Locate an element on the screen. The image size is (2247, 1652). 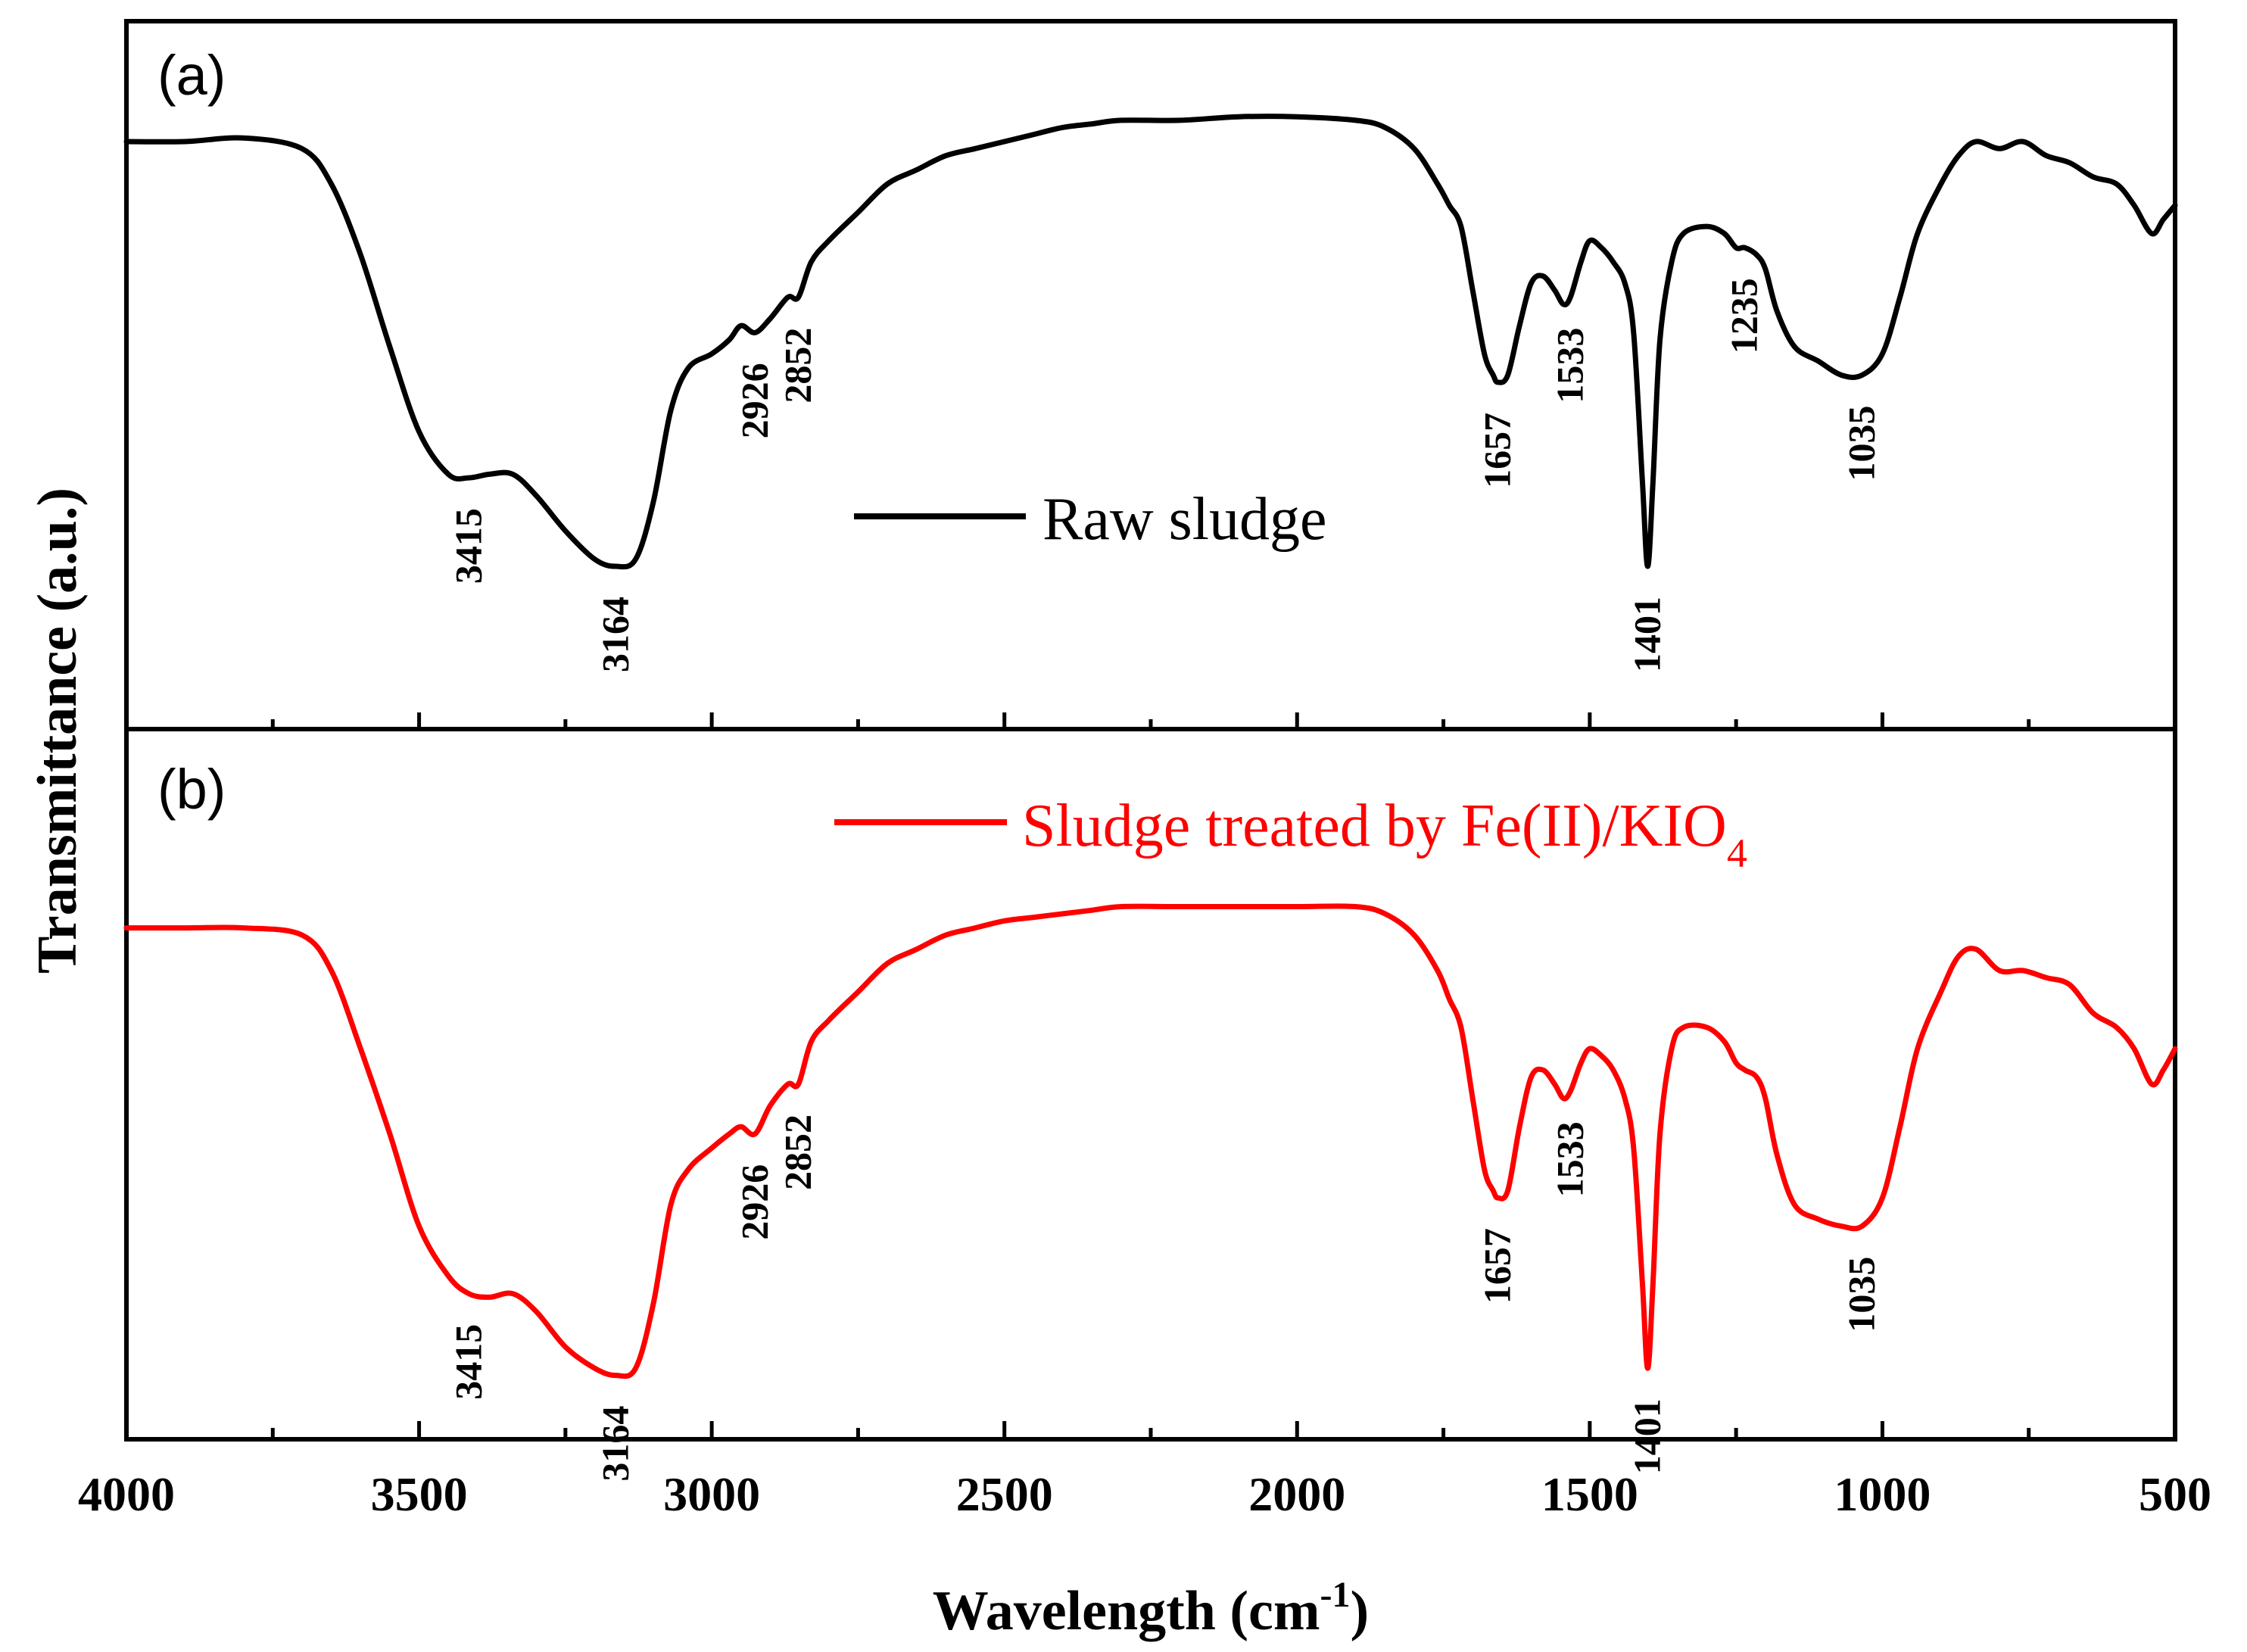
panel-a-label: (a) is located at coordinates (191, 75).